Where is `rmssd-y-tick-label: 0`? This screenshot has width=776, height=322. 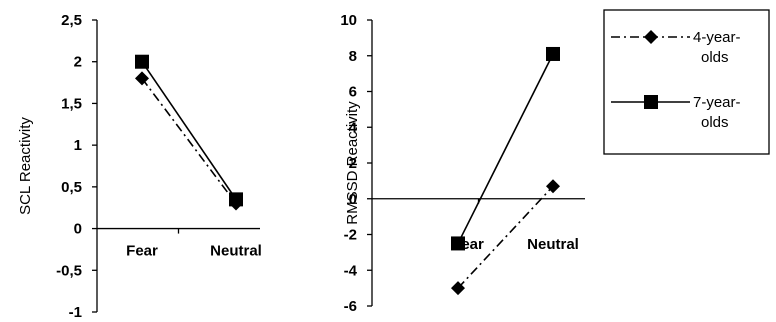 rmssd-y-tick-label: 0 is located at coordinates (353, 199).